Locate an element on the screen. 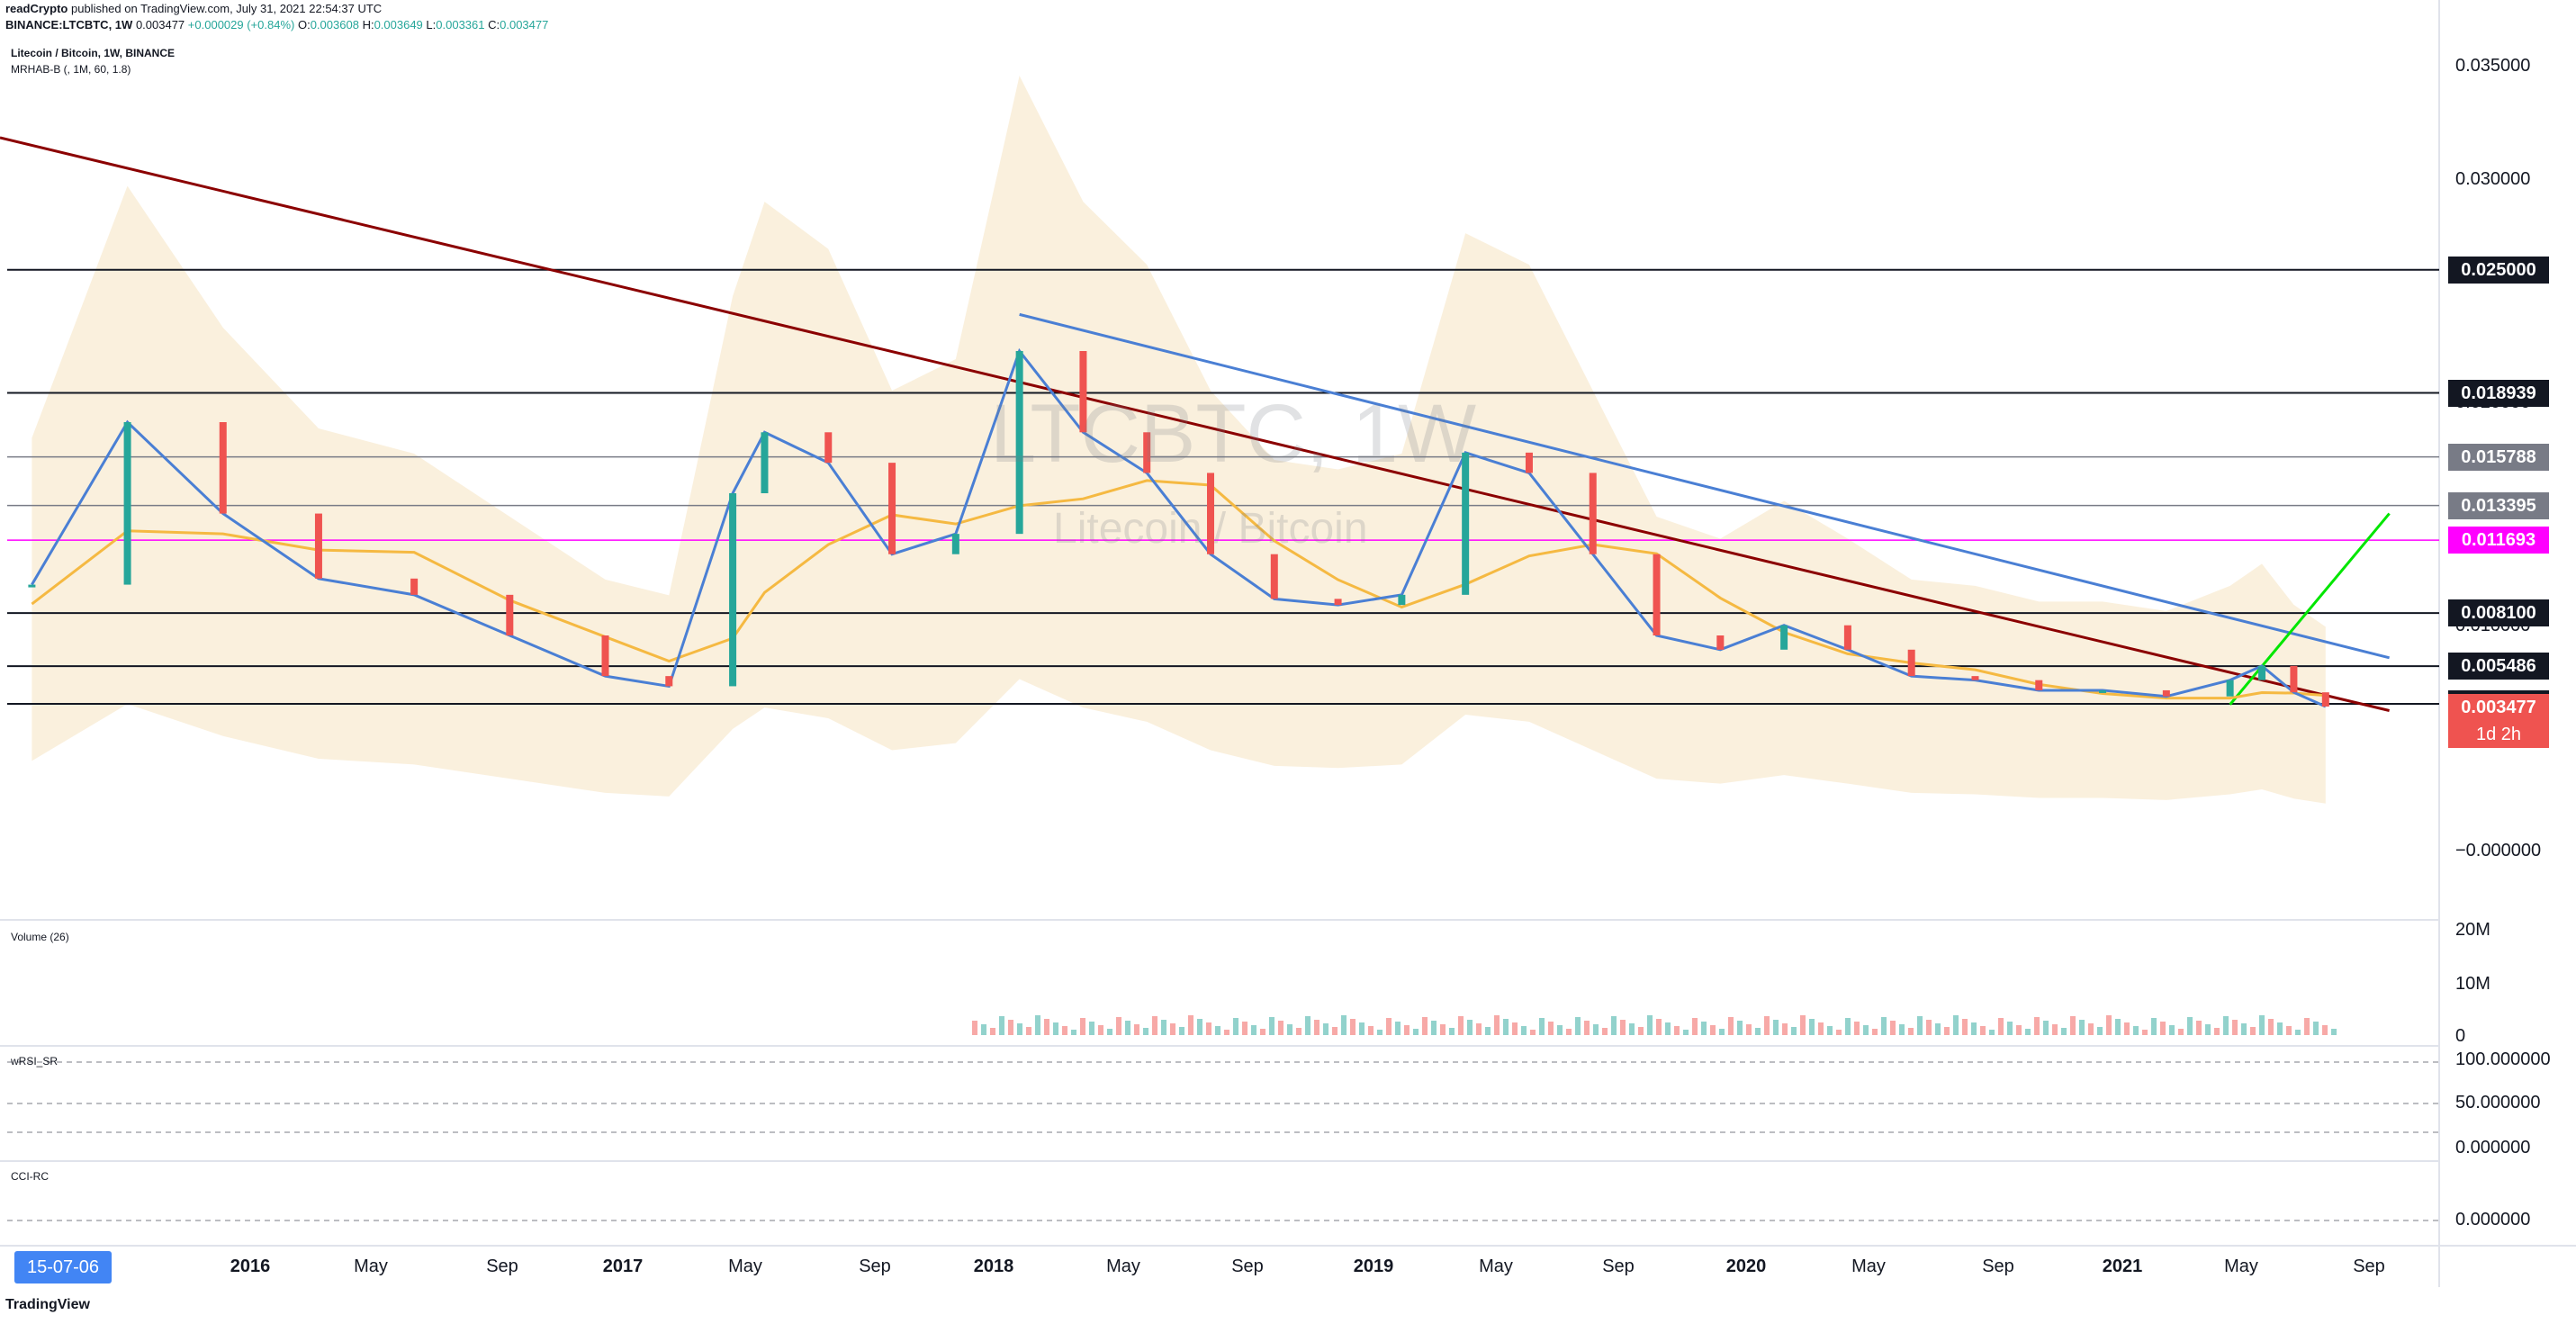 This screenshot has height=1324, width=2576. low-value: 0.003361 is located at coordinates (460, 25).